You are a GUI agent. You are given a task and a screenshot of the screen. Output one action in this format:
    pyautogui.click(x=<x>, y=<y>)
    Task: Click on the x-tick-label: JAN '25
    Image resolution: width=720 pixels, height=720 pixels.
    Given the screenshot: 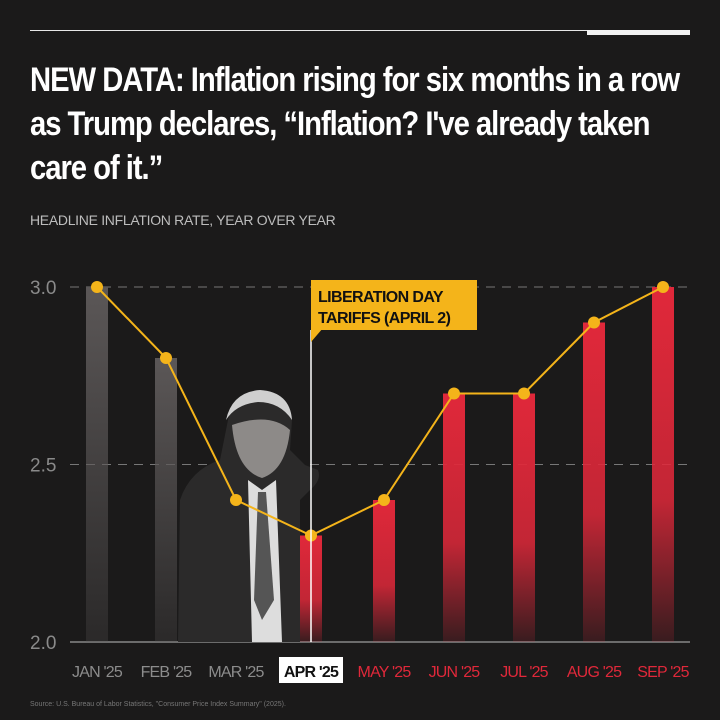 What is the action you would take?
    pyautogui.click(x=97, y=672)
    